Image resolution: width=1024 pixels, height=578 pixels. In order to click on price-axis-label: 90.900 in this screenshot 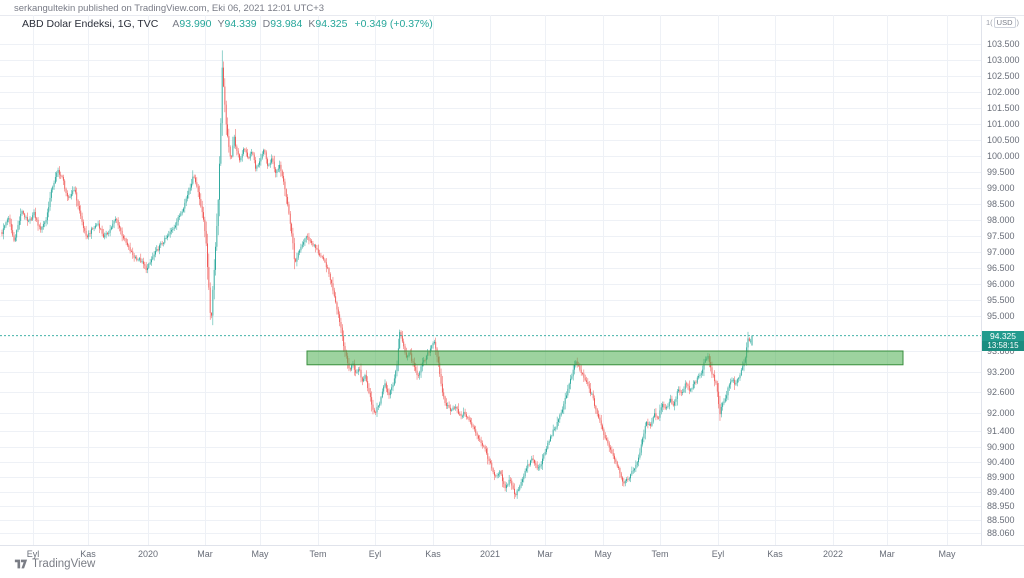, I will do `click(1001, 446)`.